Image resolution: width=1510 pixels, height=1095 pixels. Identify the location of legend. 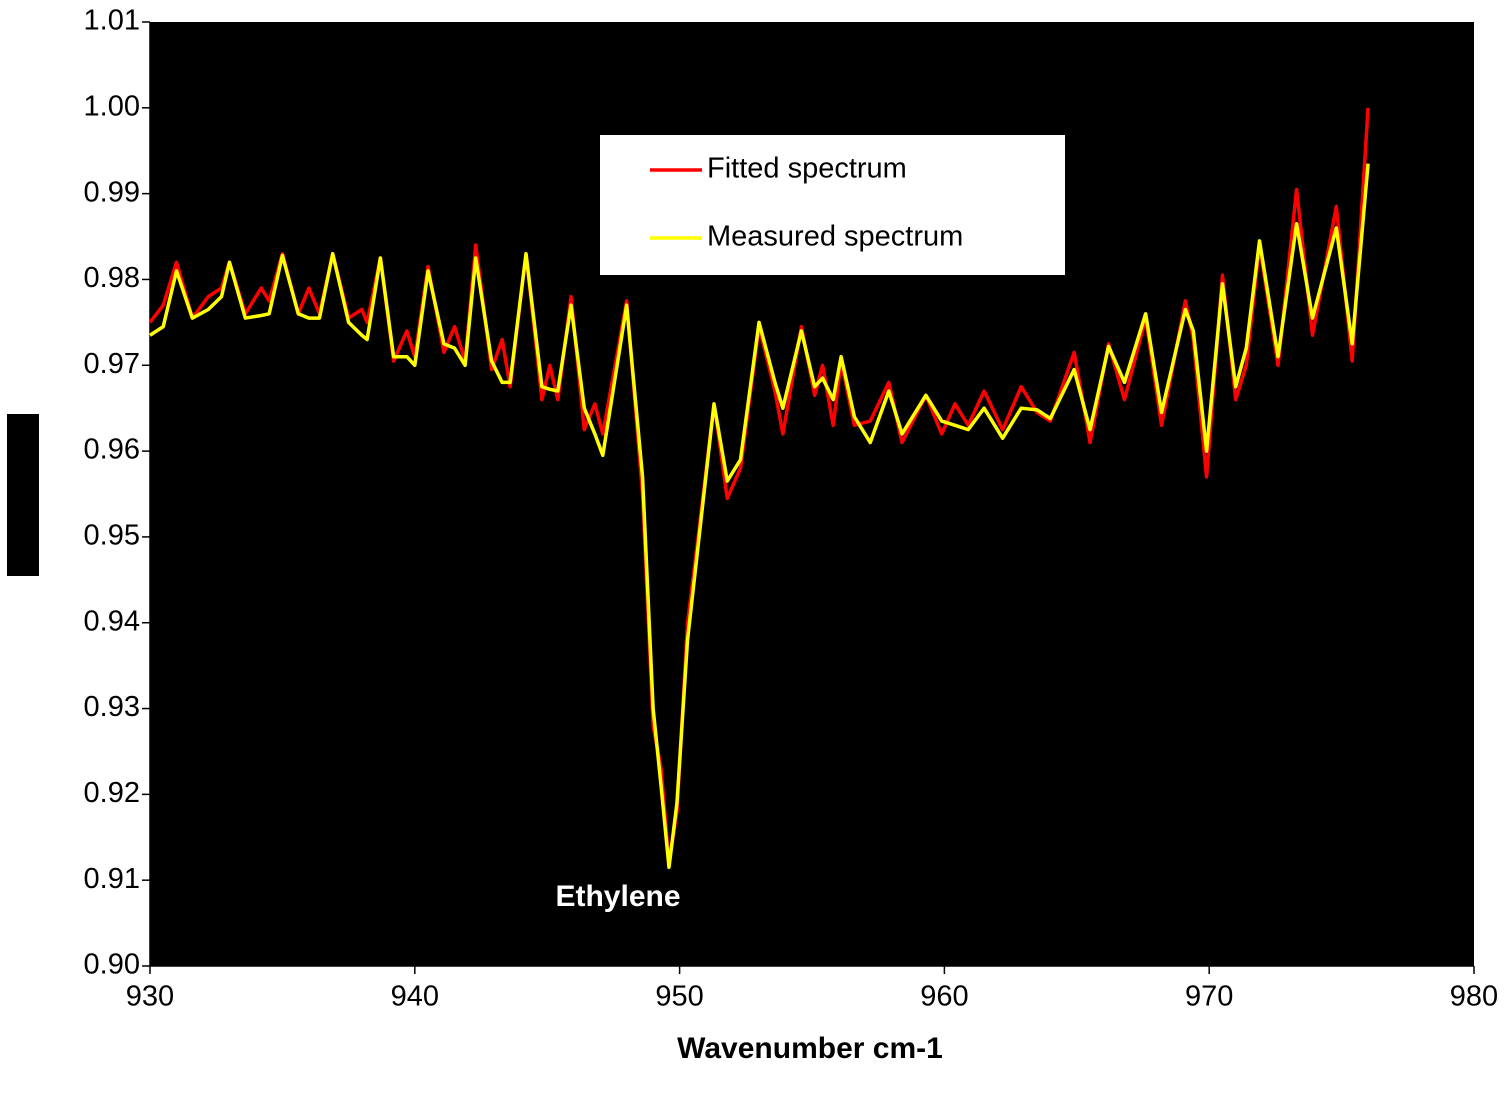
(832, 205).